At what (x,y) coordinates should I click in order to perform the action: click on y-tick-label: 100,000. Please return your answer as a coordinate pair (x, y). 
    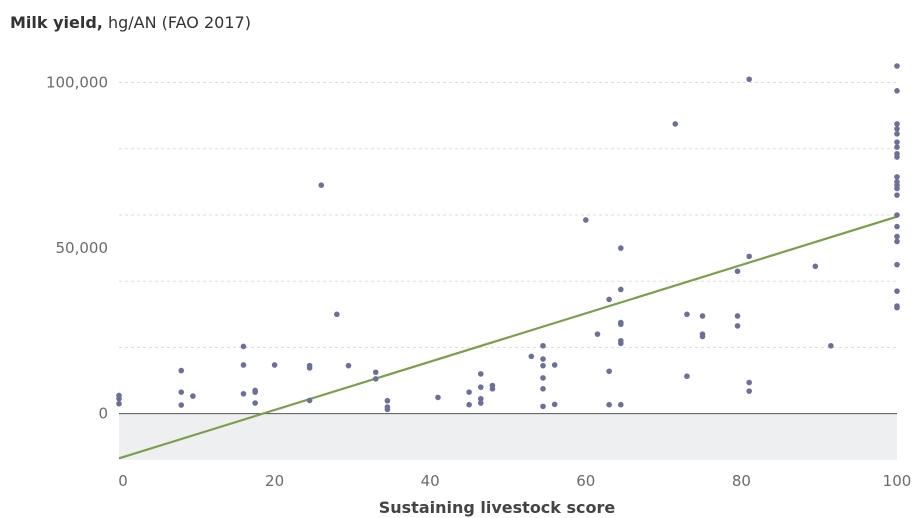
    Looking at the image, I should click on (77, 83).